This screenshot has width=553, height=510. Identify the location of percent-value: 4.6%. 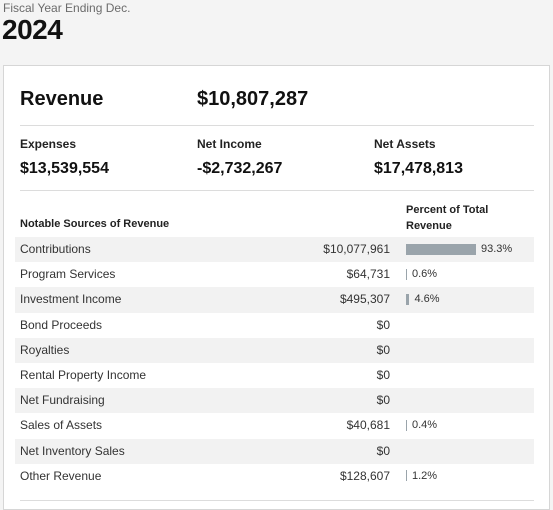
(427, 299).